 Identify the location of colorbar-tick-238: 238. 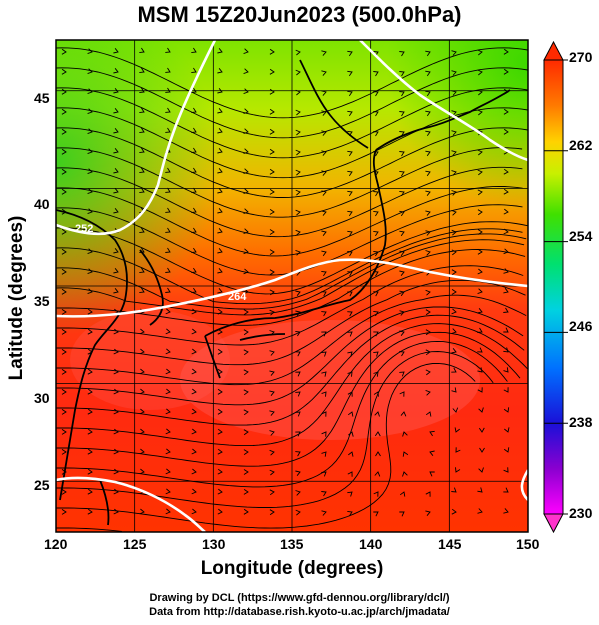
(581, 422).